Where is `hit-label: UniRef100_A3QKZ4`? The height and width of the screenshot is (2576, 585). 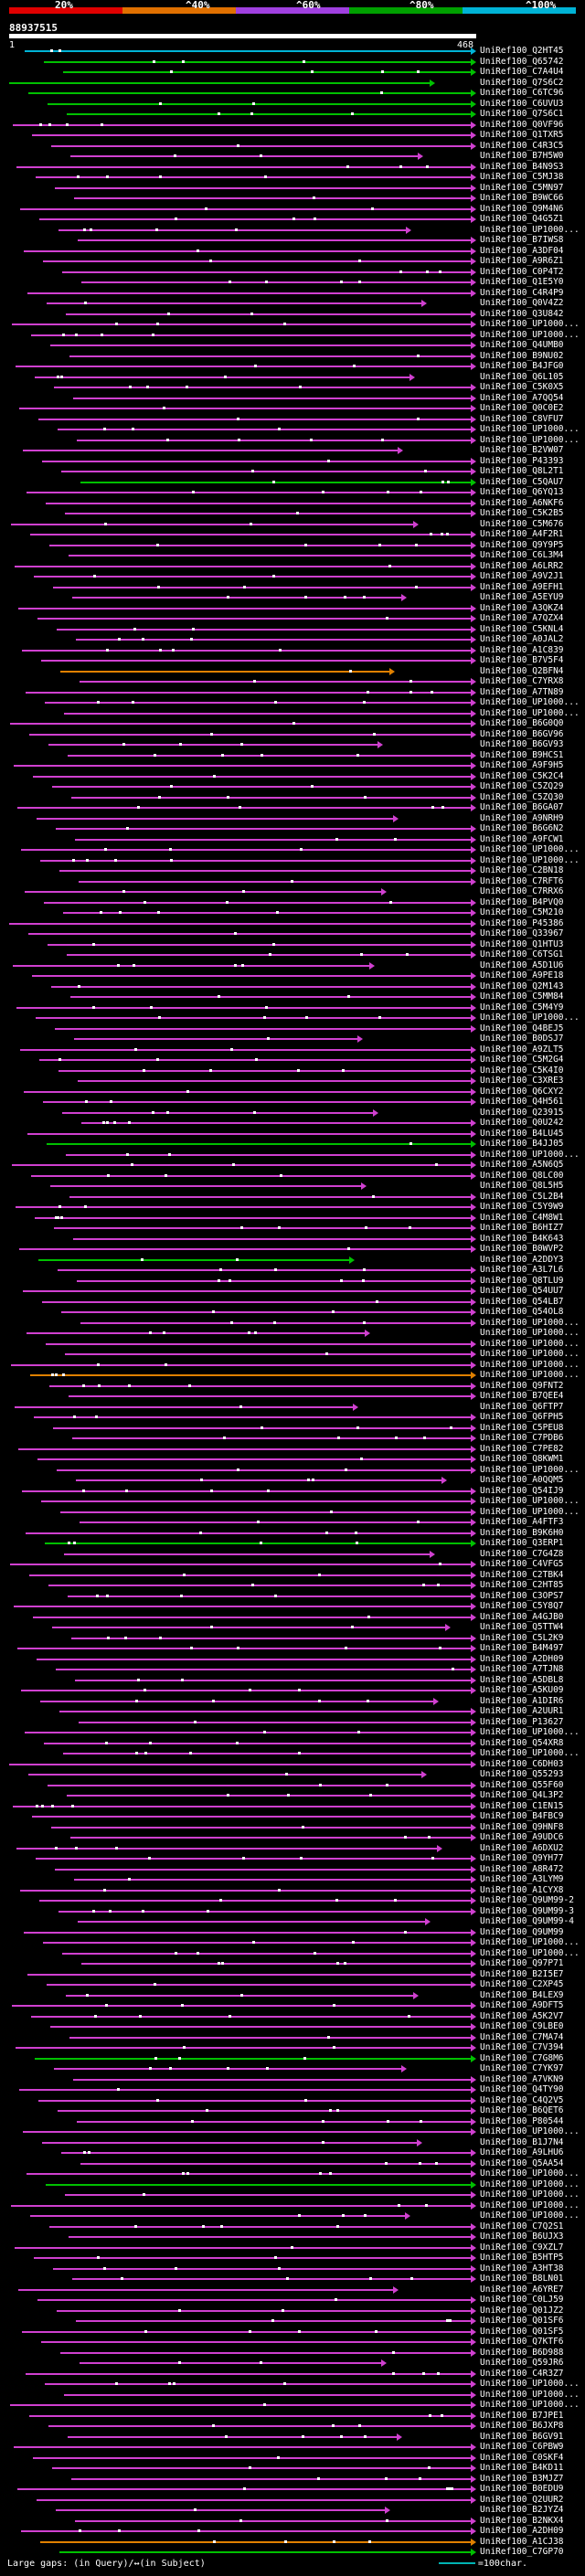 hit-label: UniRef100_A3QKZ4 is located at coordinates (522, 607).